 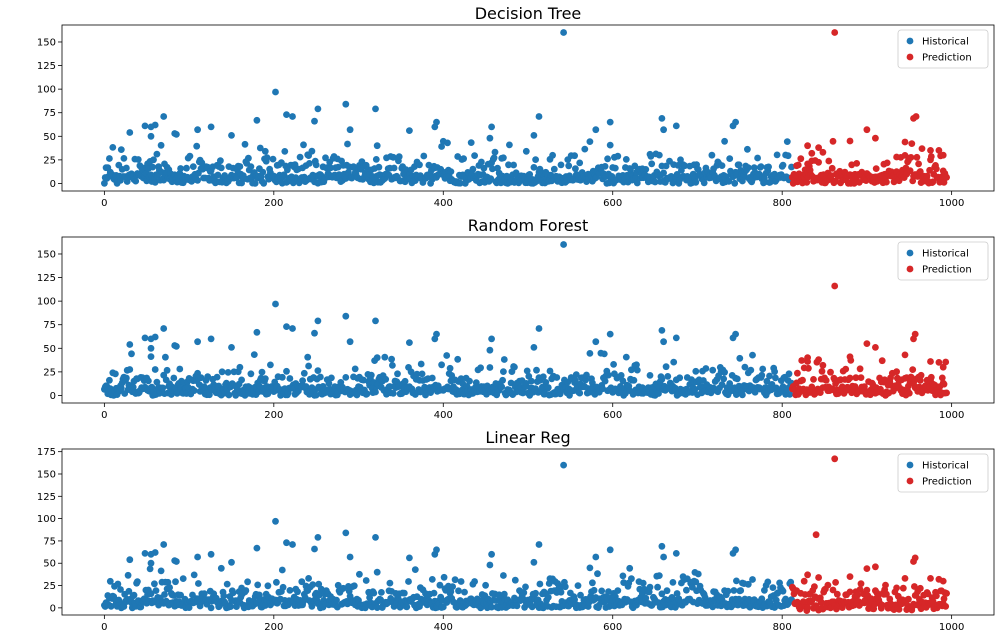 What do you see at coordinates (947, 58) in the screenshot?
I see `legend-label: Prediction` at bounding box center [947, 58].